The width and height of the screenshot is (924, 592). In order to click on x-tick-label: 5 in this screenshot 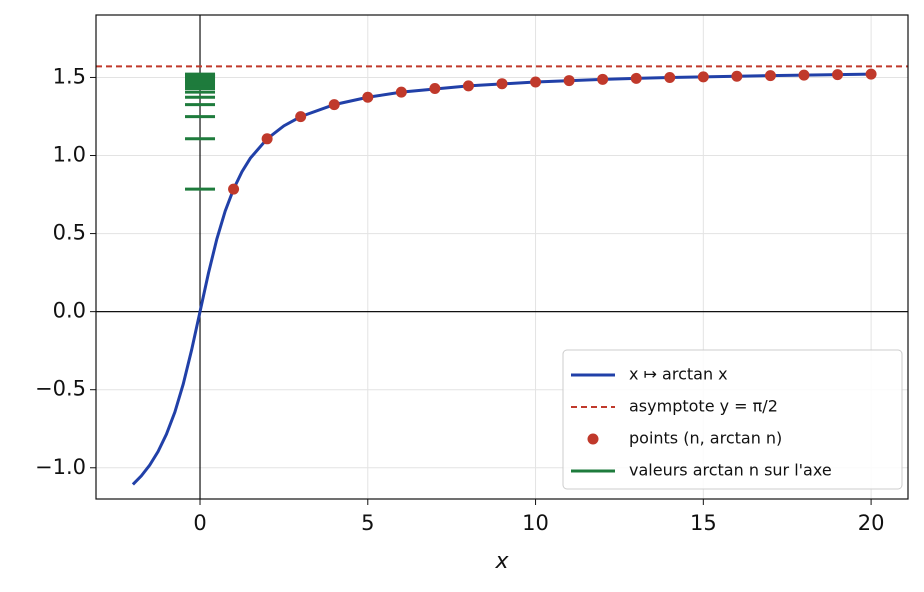, I will do `click(367, 523)`.